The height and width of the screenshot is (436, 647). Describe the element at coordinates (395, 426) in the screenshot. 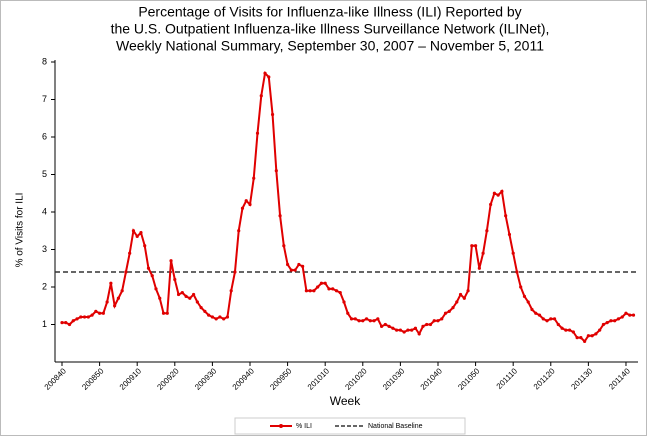

I see `legend-label: National Baseline` at that location.